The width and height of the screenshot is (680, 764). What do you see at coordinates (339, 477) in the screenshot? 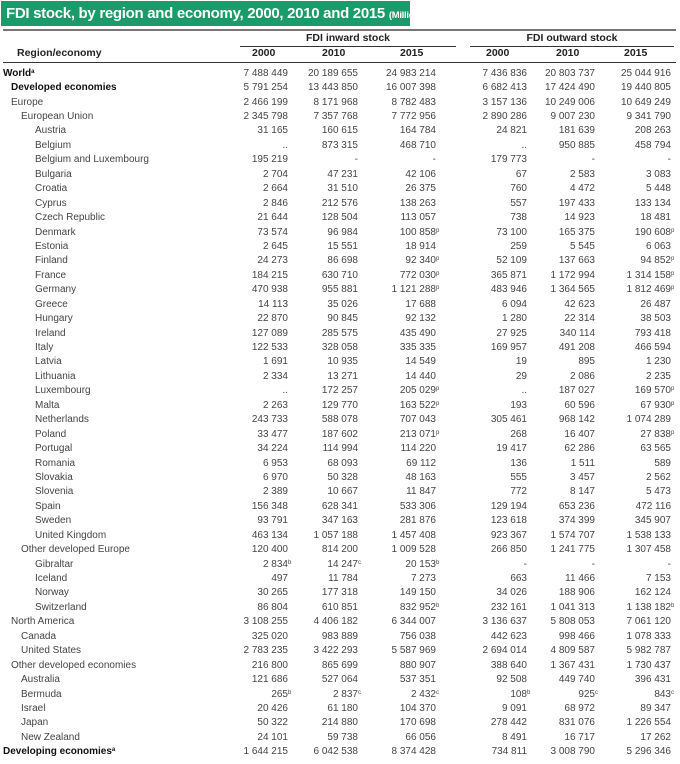
I see `table-row: Slovakia 6 970 50 328 48 163 555 3 457 2 562` at bounding box center [339, 477].